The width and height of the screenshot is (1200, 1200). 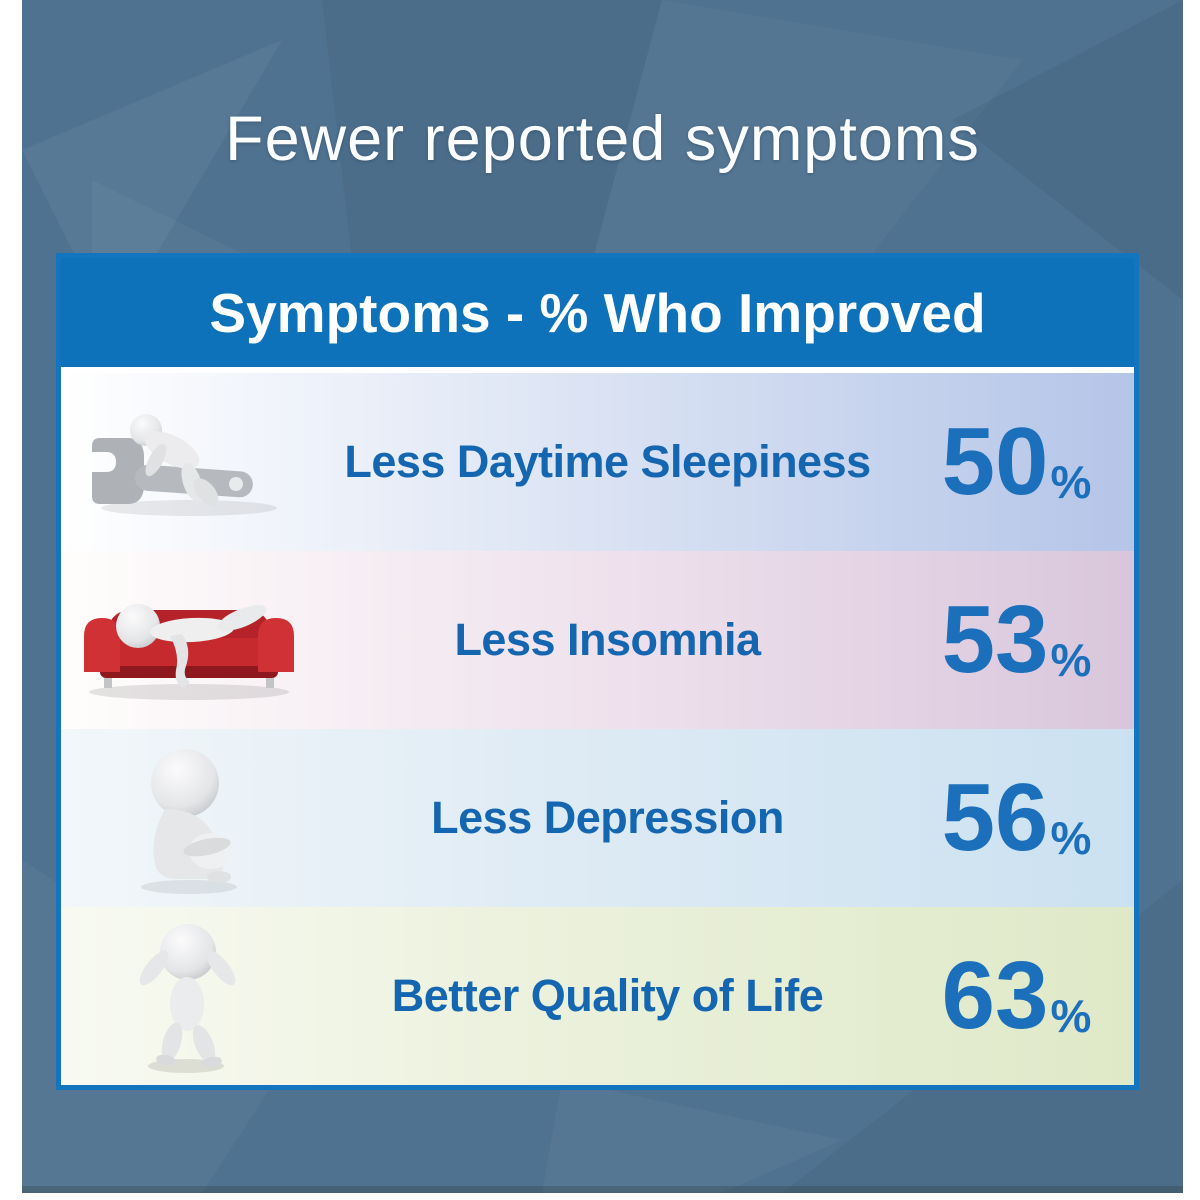 I want to click on row-value-cell: 50 %, so click(x=1016, y=461).